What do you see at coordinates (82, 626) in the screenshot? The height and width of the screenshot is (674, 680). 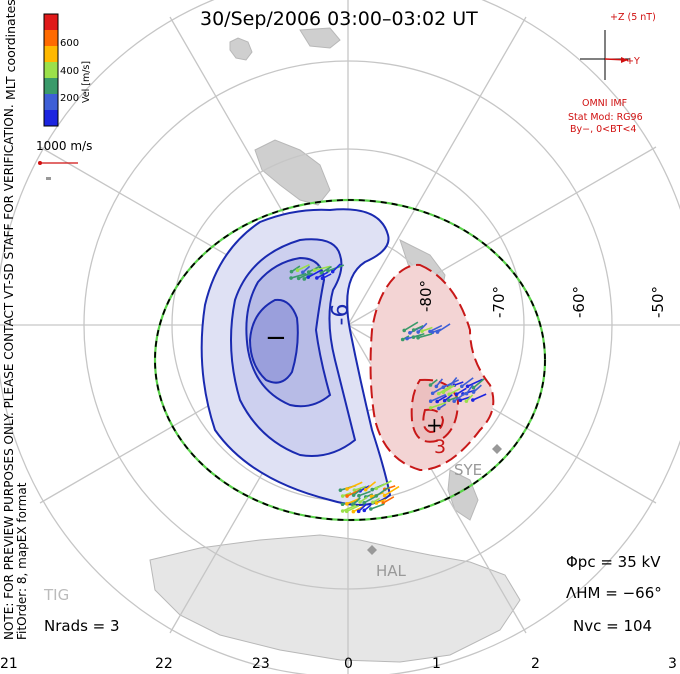 I see `stat-radar-count: Nrads = 3` at bounding box center [82, 626].